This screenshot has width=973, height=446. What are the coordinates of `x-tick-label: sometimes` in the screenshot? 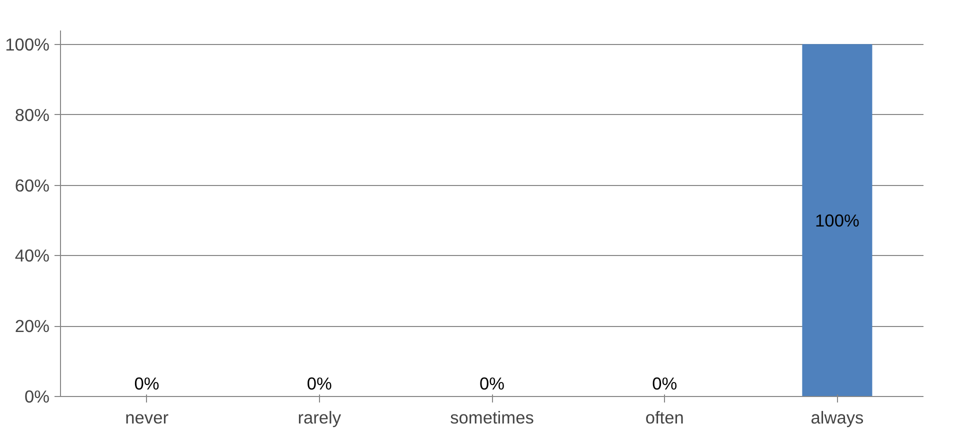 It's located at (492, 418).